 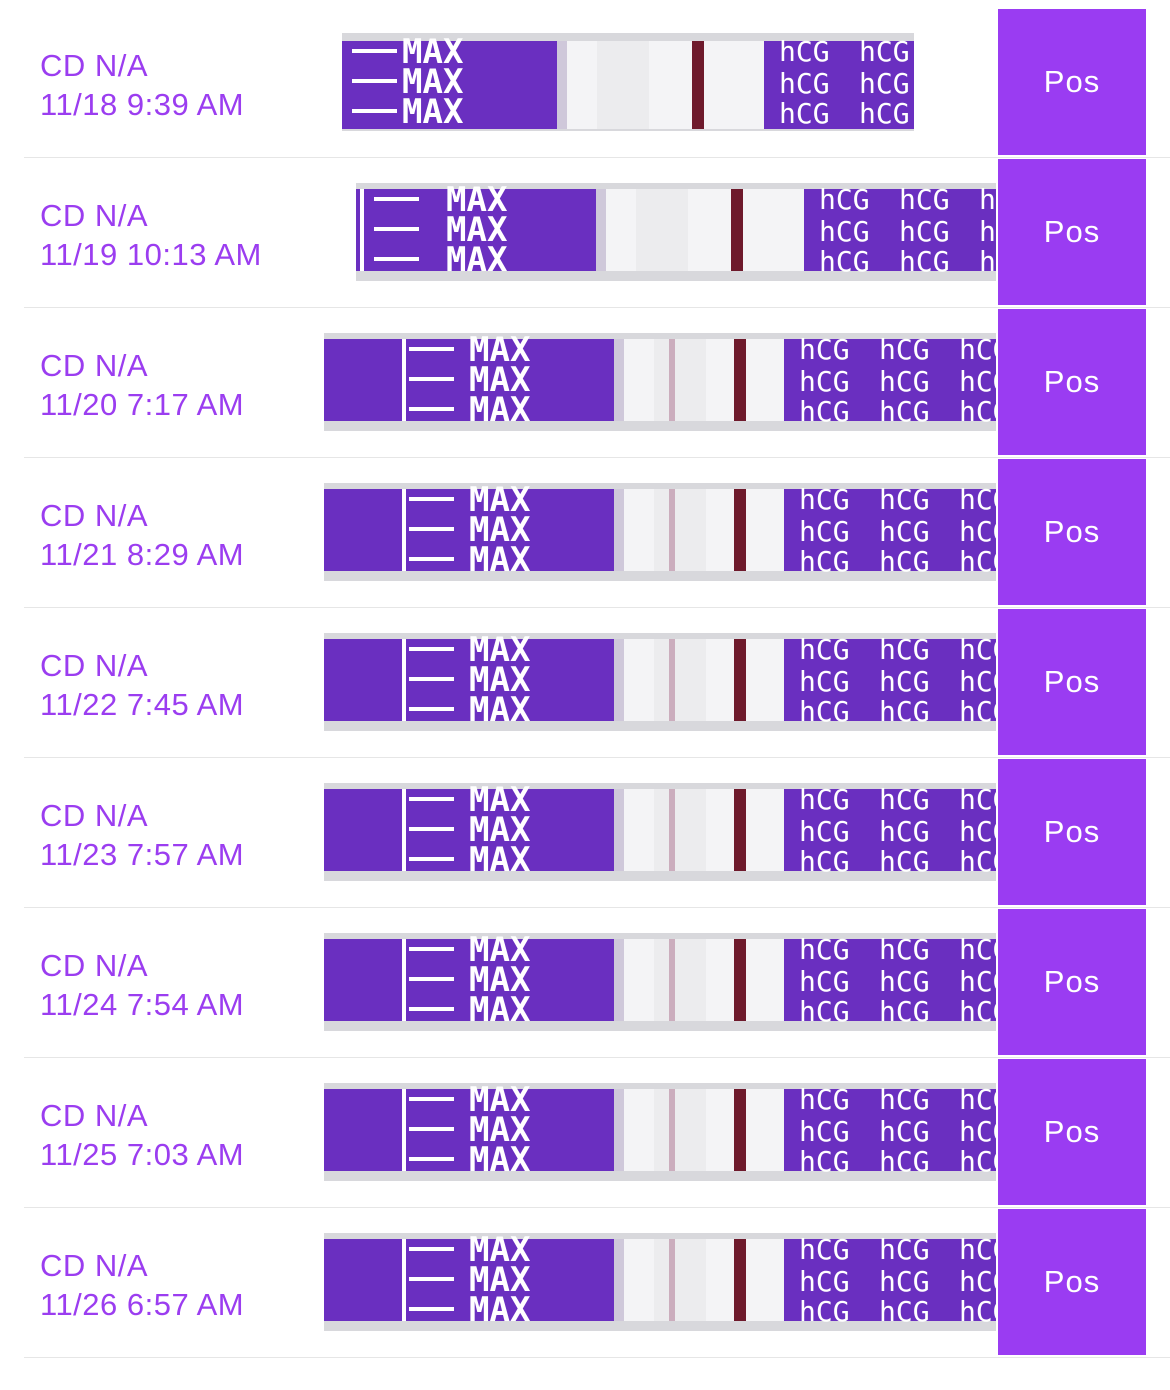 What do you see at coordinates (142, 85) in the screenshot?
I see `entry-text: CD N/A 11/18 9:39 AM` at bounding box center [142, 85].